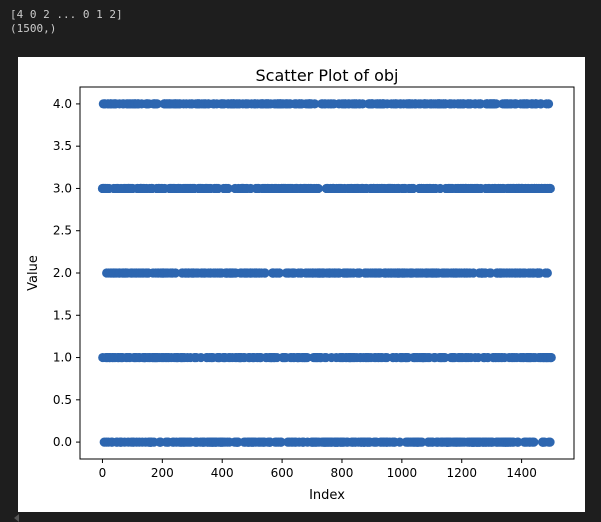 The height and width of the screenshot is (522, 601). What do you see at coordinates (327, 495) in the screenshot?
I see `x-axis-label: Index` at bounding box center [327, 495].